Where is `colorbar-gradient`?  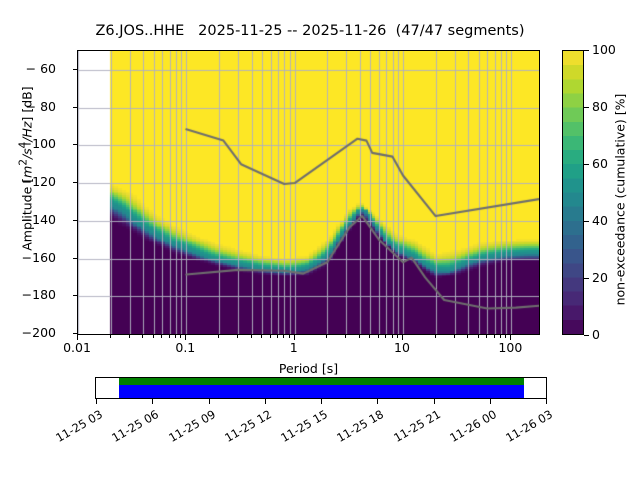 colorbar-gradient is located at coordinates (573, 192).